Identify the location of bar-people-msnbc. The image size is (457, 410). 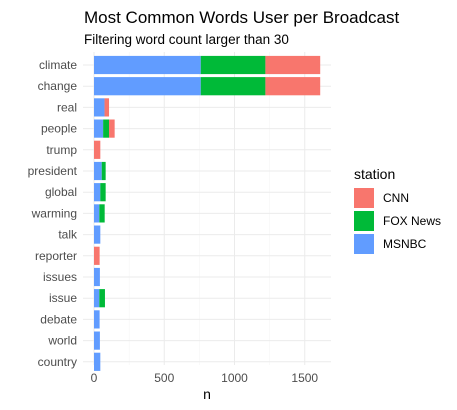
(99, 128).